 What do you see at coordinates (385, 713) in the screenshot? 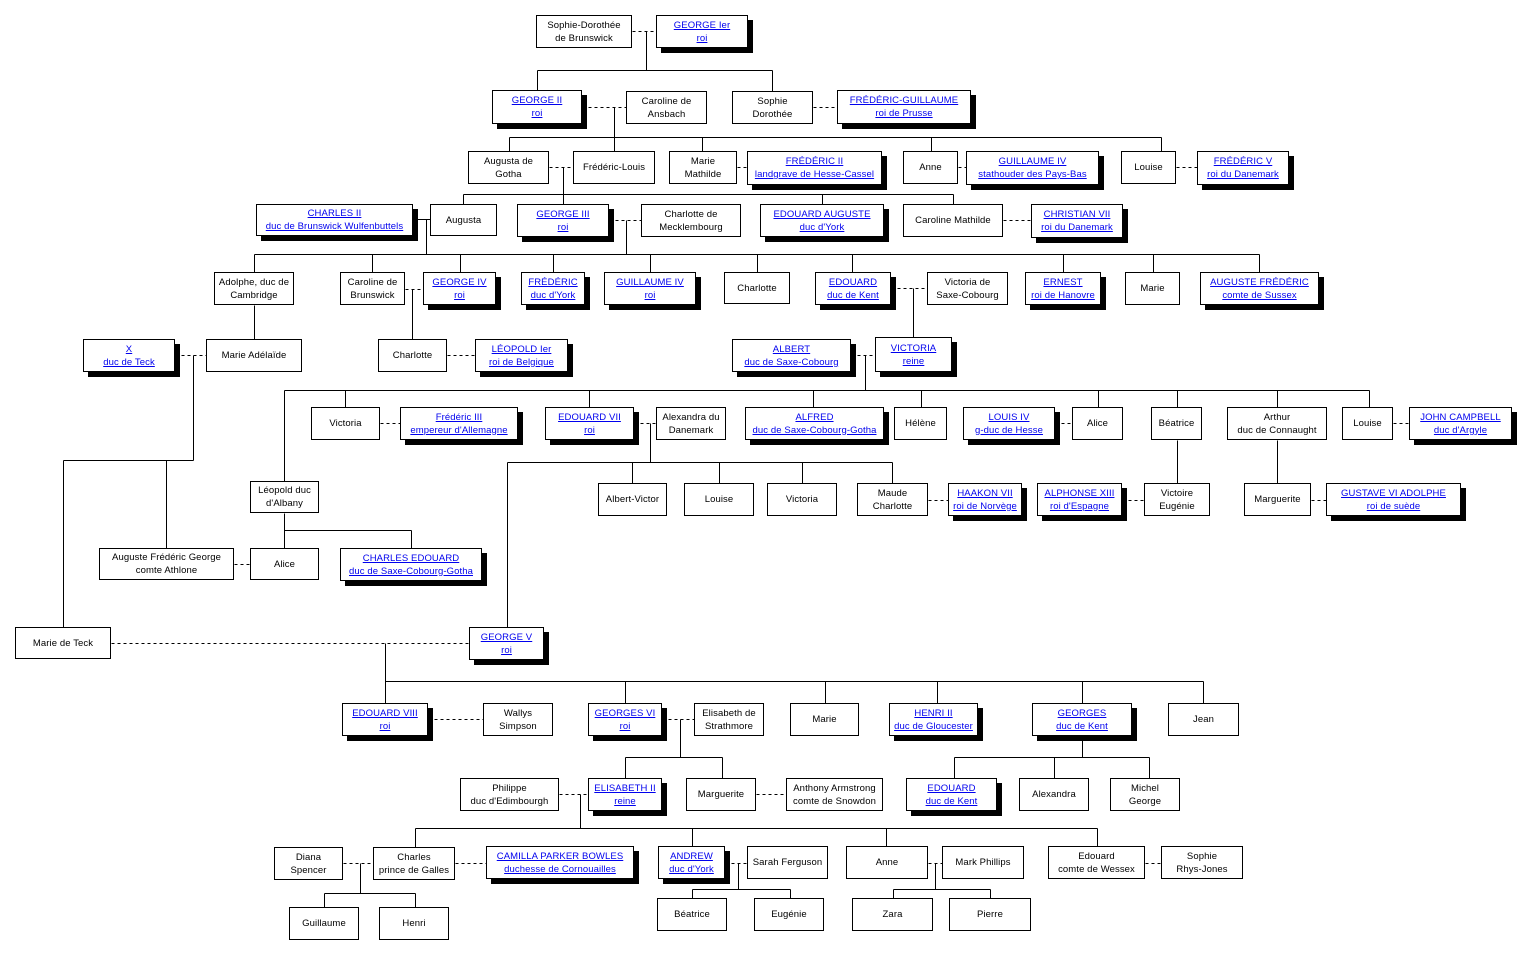
I see `person-name-link: EDOUARD VIII` at bounding box center [385, 713].